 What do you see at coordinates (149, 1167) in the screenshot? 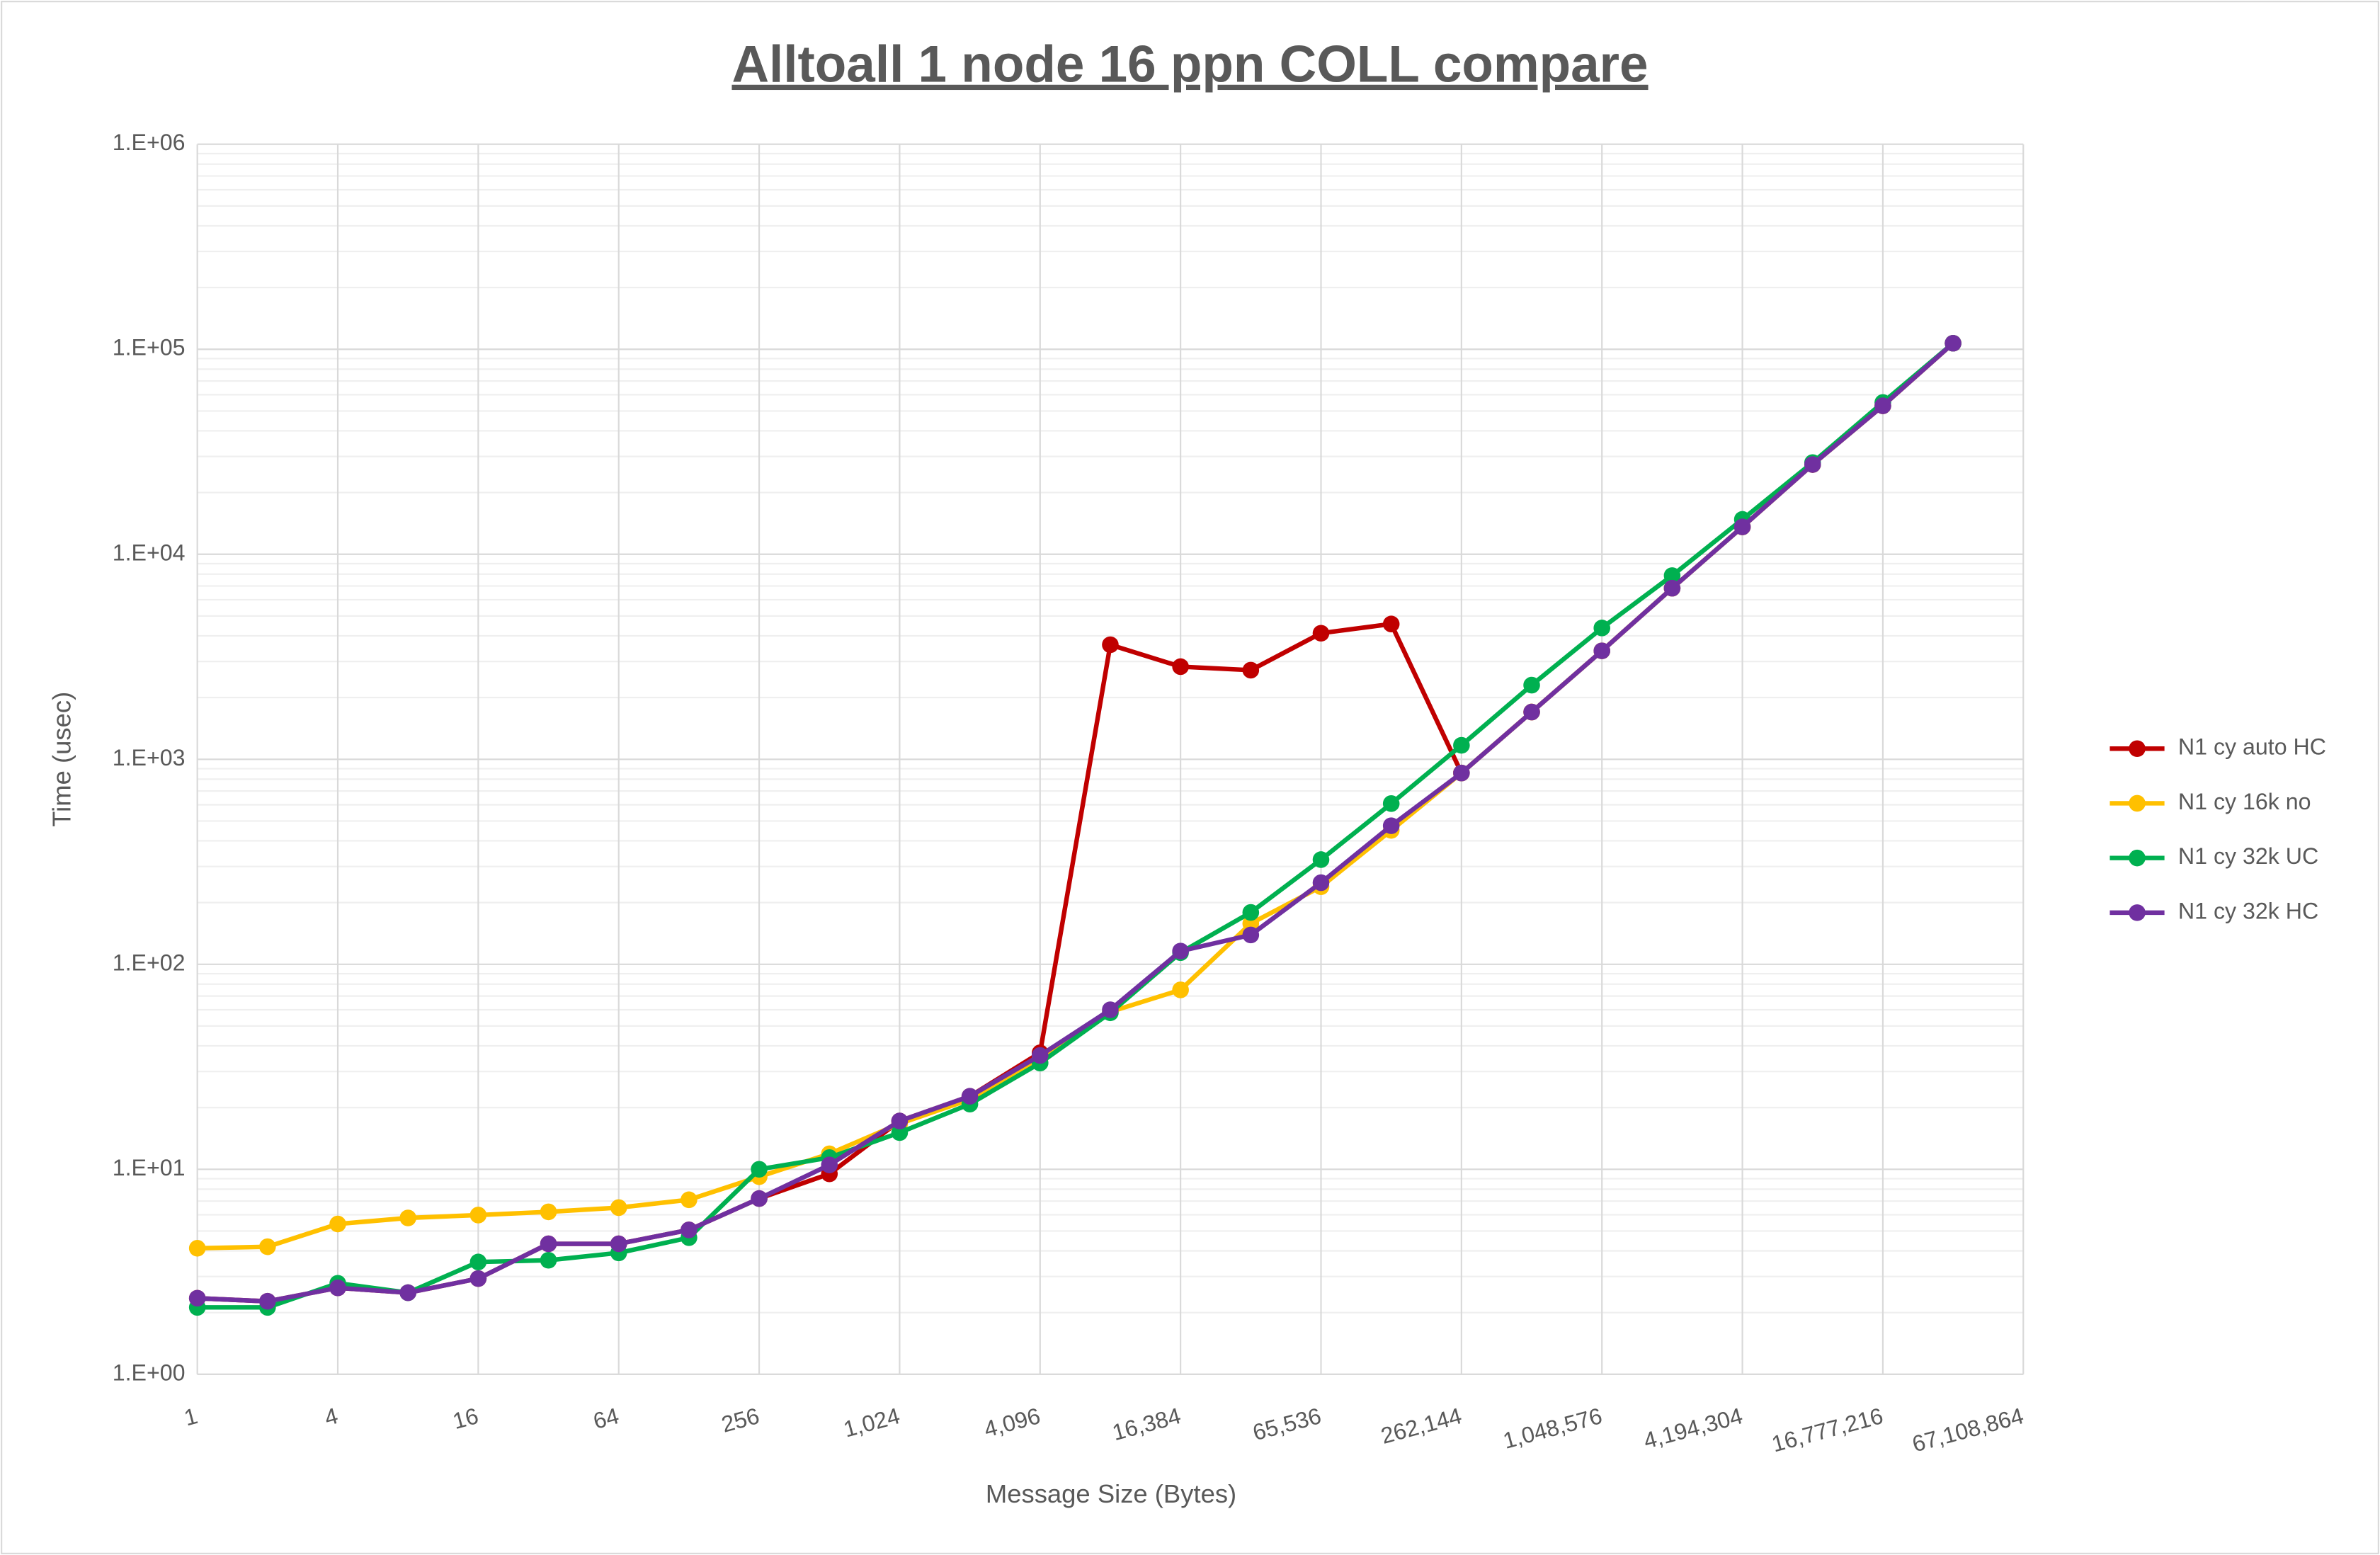
I see `y-tick-label: 1.E+01` at bounding box center [149, 1167].